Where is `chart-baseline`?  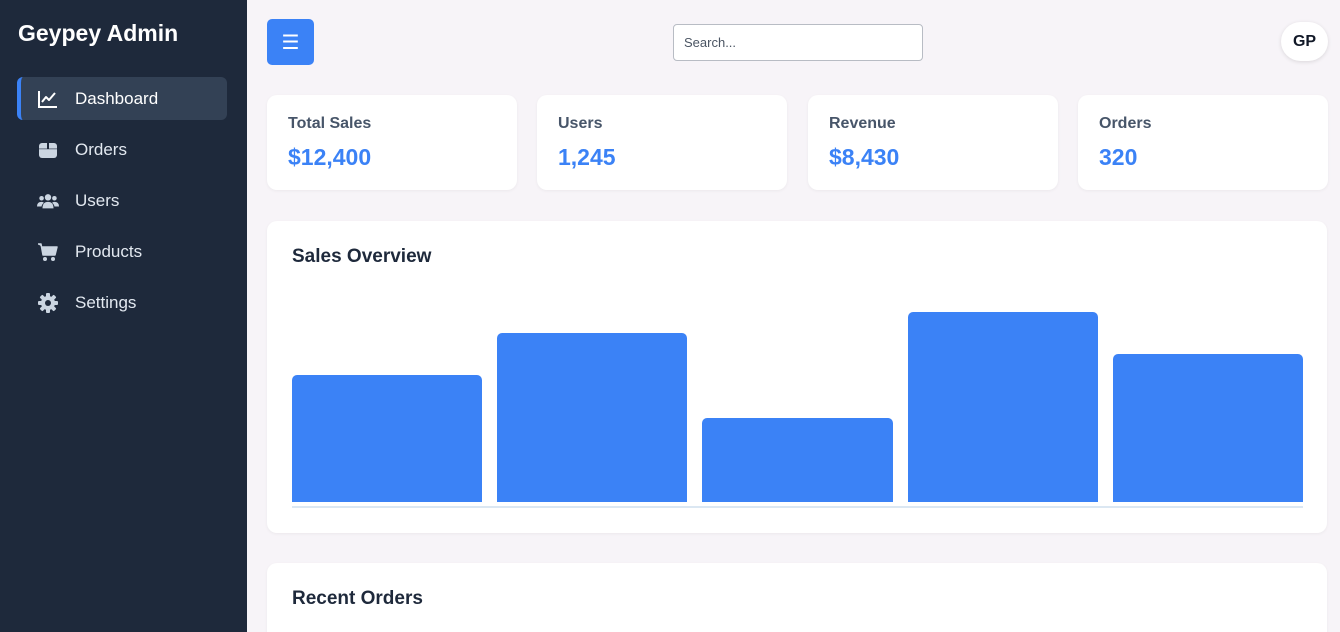
chart-baseline is located at coordinates (797, 507).